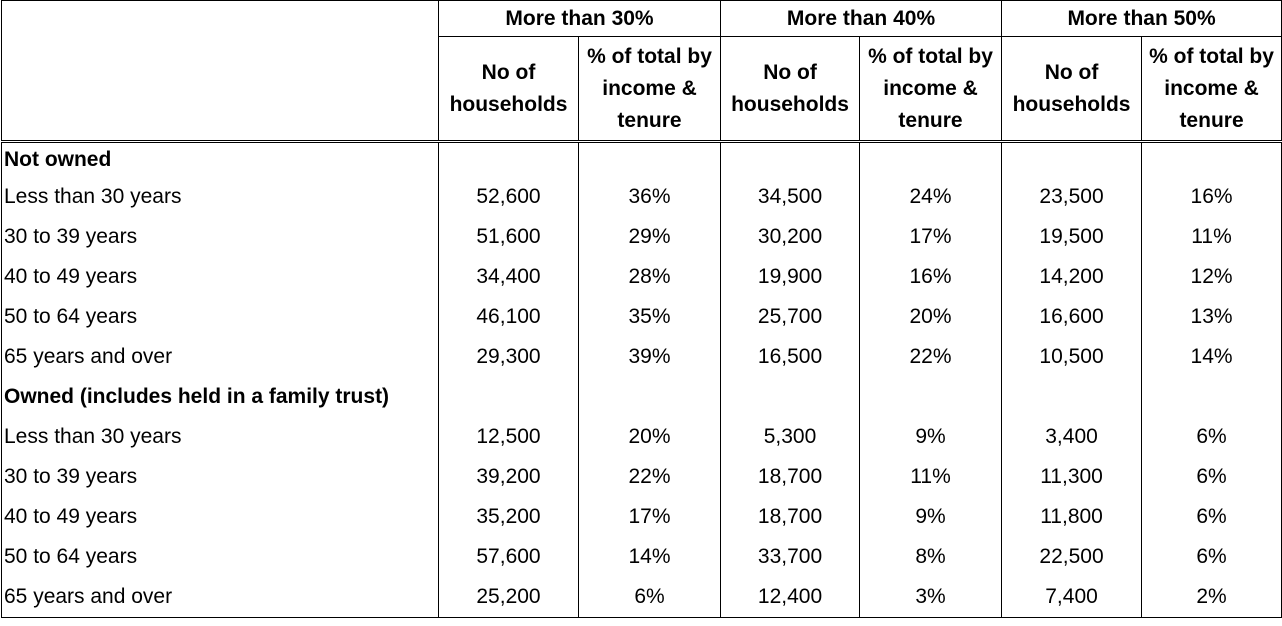 The image size is (1282, 626). I want to click on cell-households-30: 46,100, so click(508, 317).